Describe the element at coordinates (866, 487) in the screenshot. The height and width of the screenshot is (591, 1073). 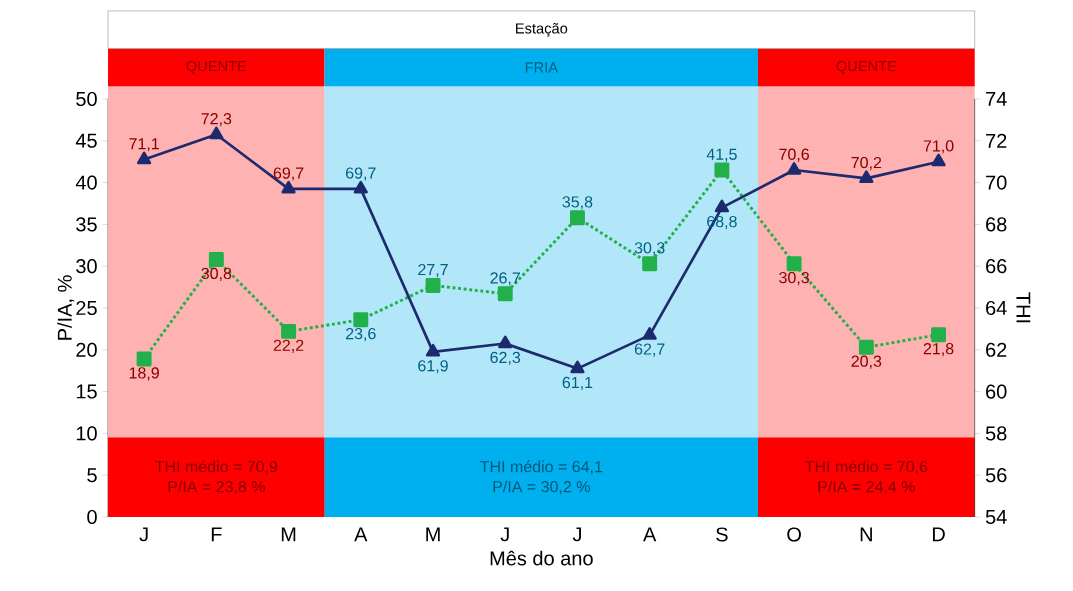
I see `annotation: P/IA = 24,4 %` at that location.